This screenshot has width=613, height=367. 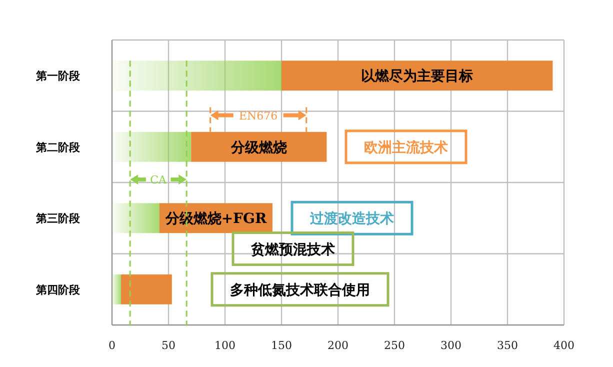 I want to click on x-tick-label: 350, so click(x=507, y=345).